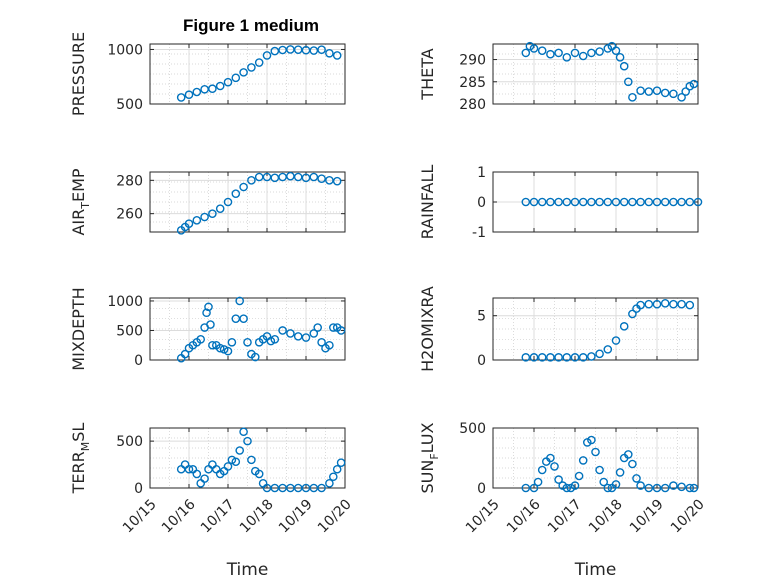  What do you see at coordinates (481, 173) in the screenshot?
I see `y-tick-label: 1` at bounding box center [481, 173].